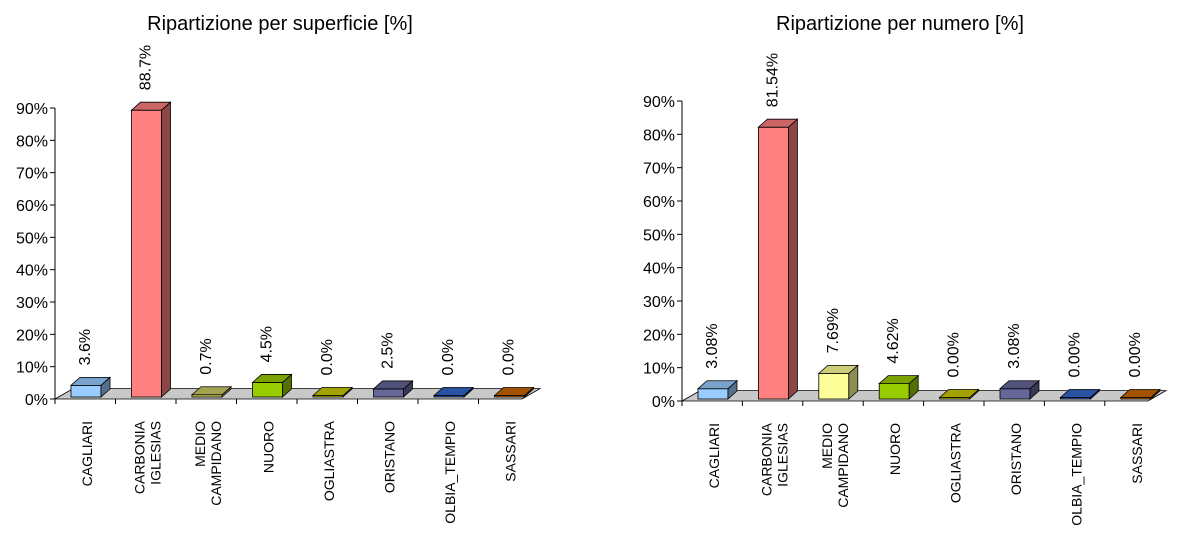 This screenshot has height=542, width=1177. I want to click on y-tick-label: 90%, so click(32, 109).